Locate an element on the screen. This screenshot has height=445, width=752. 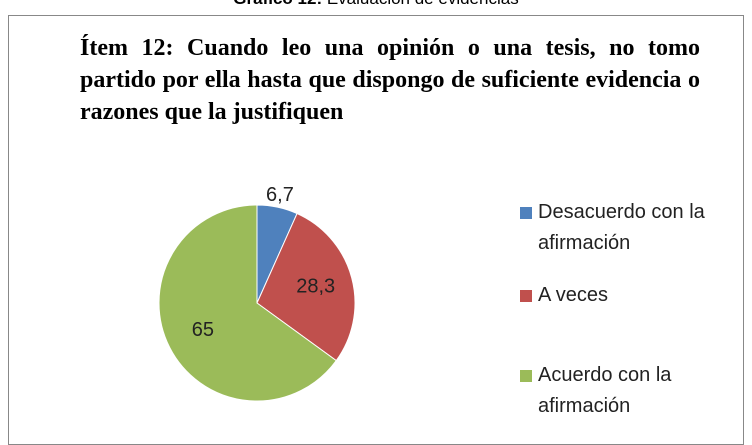
data-label: 65 is located at coordinates (203, 330).